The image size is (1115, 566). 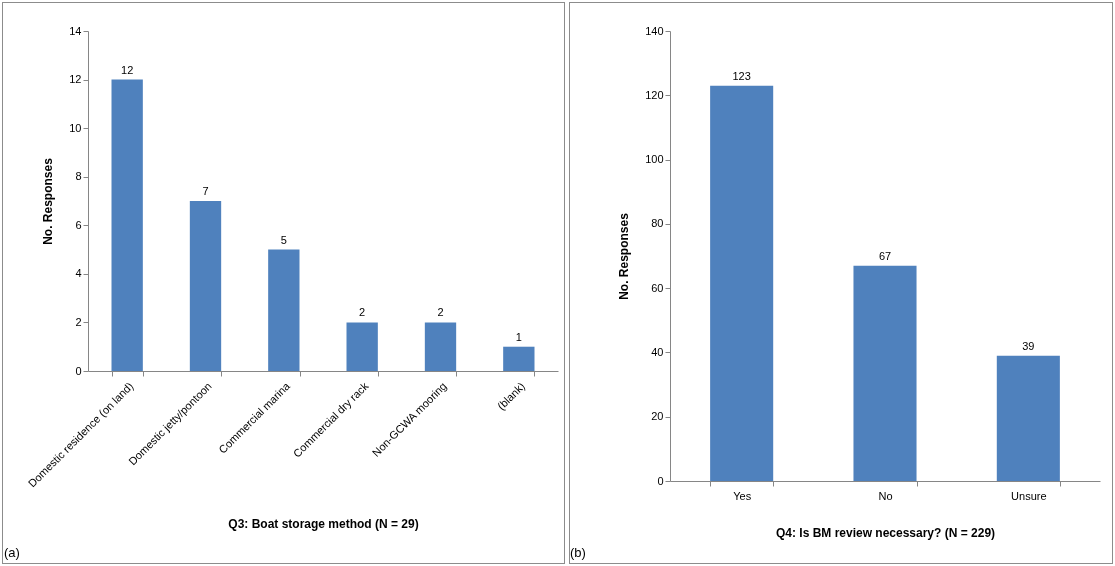 I want to click on data-label: 39, so click(x=1028, y=345).